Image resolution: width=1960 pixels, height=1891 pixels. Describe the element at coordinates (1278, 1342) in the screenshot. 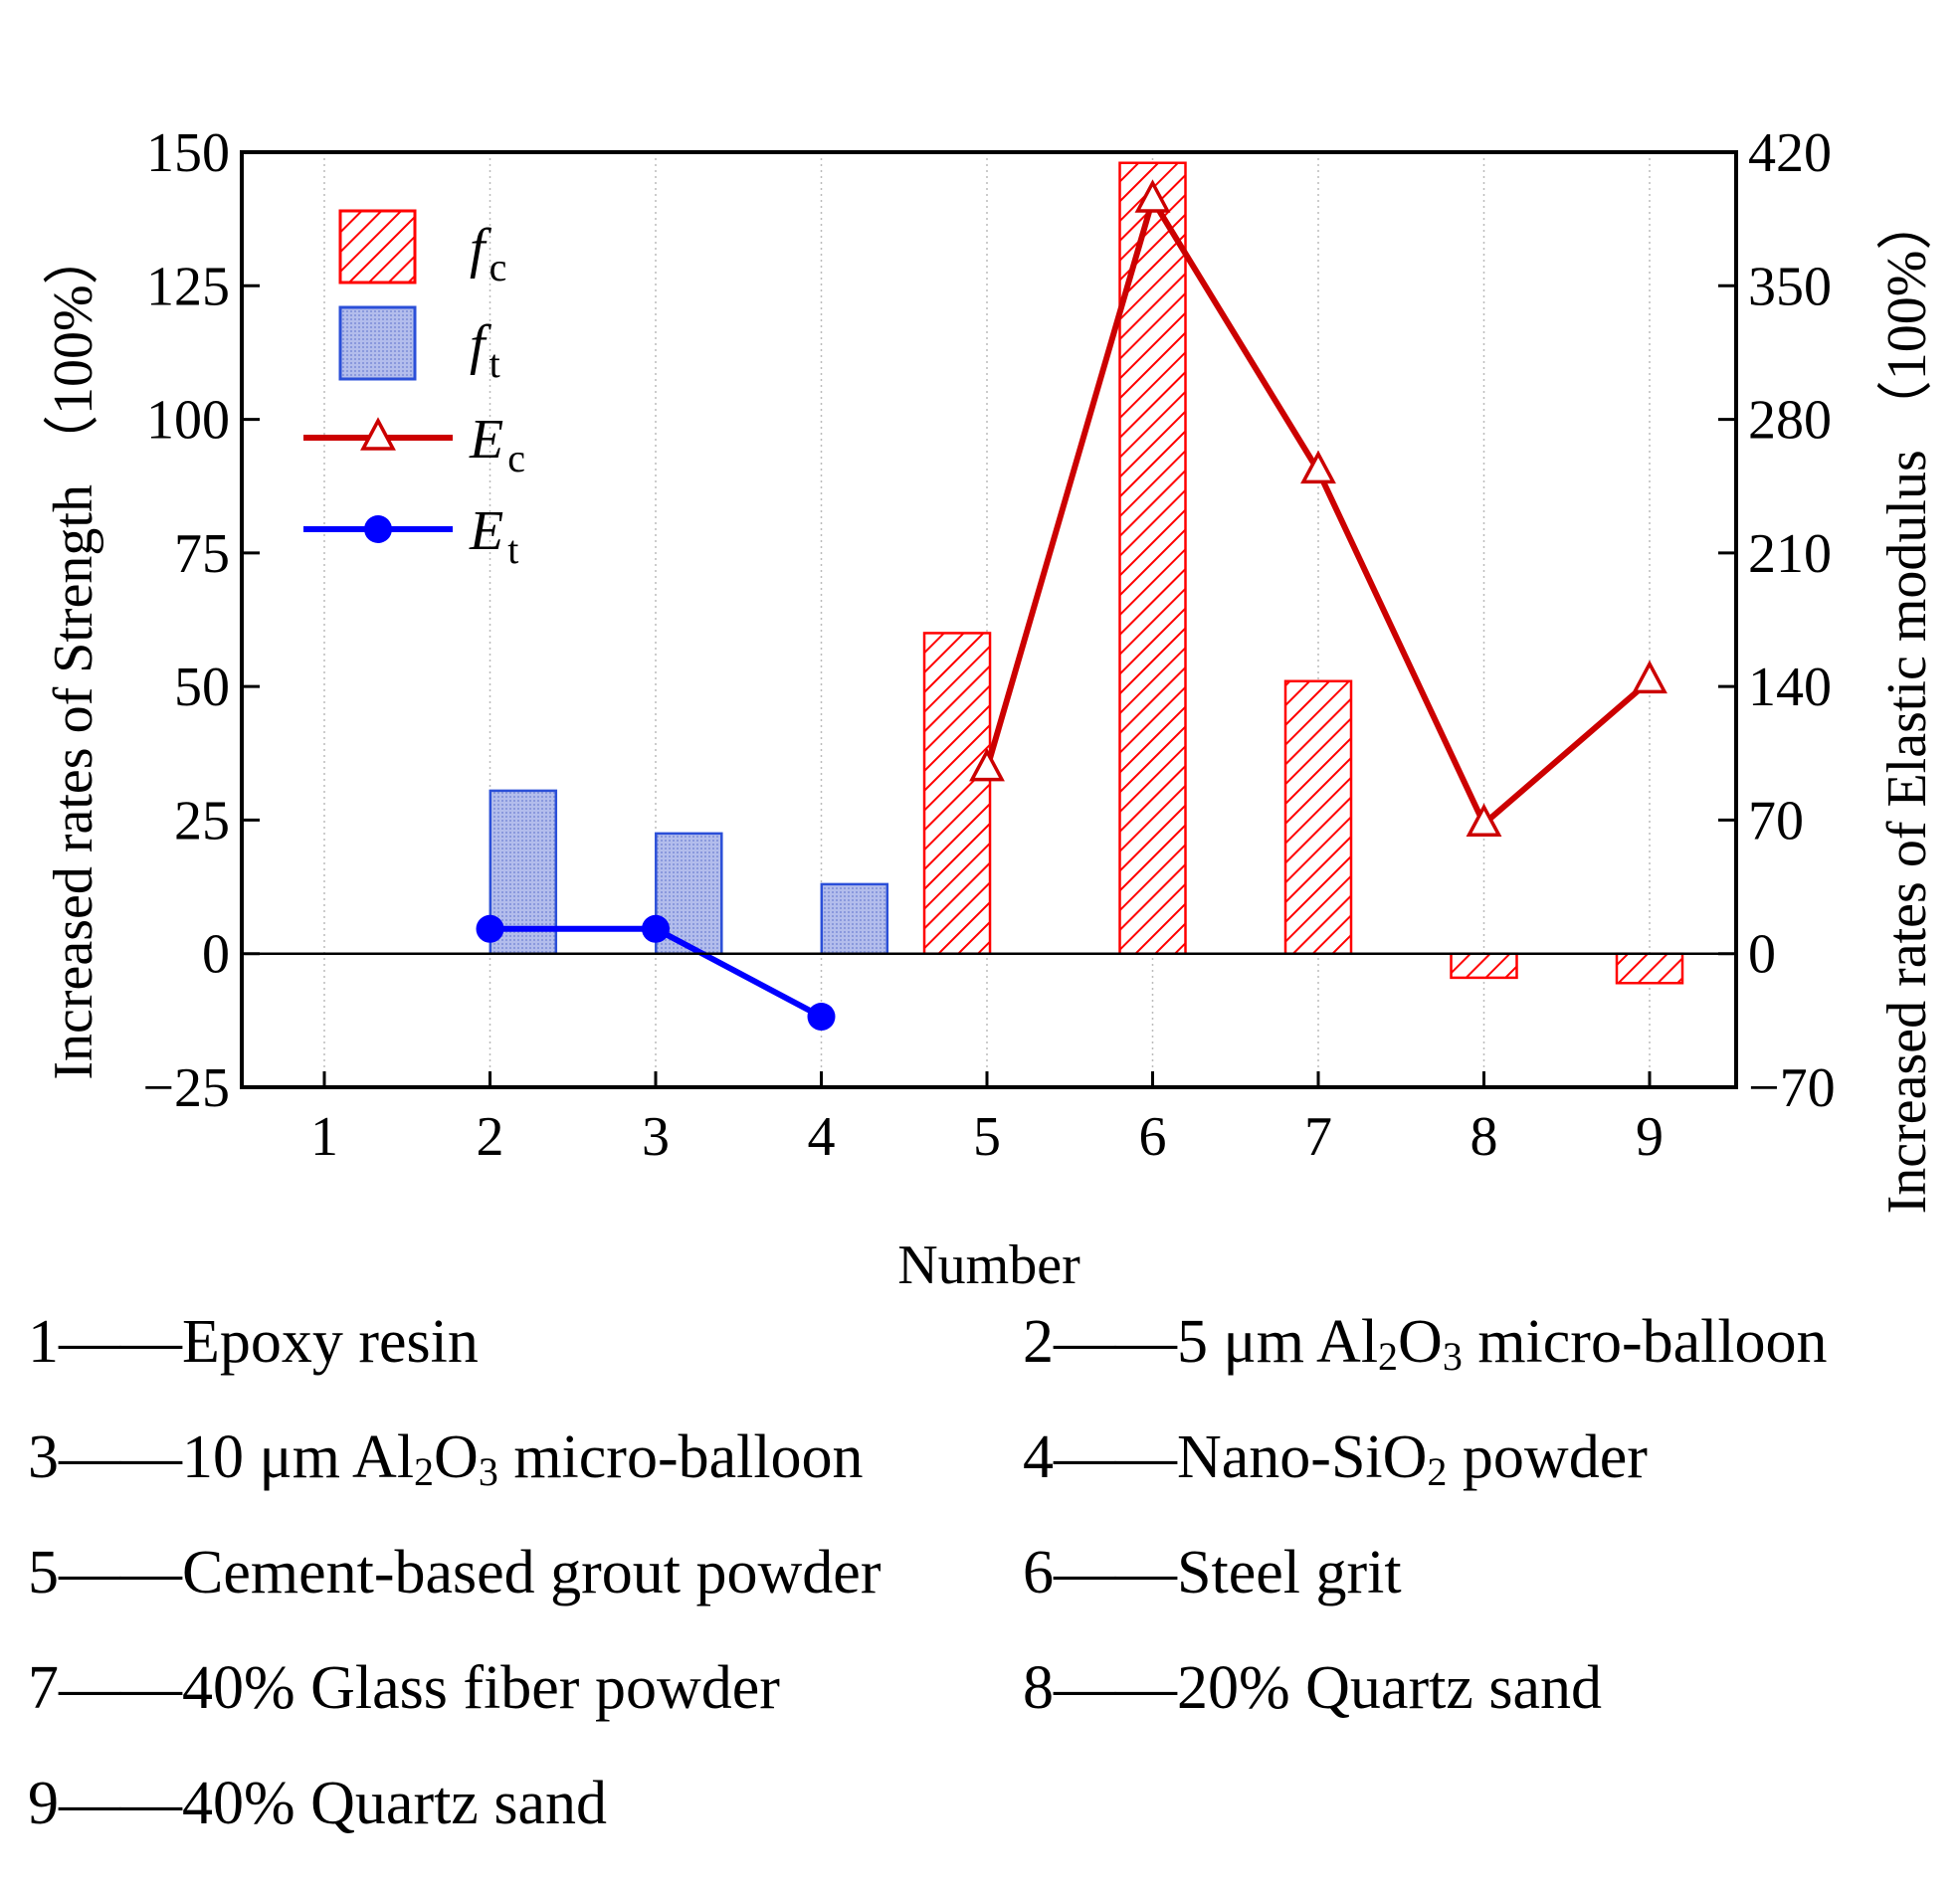

I see `note-text: 5 μm Al` at that location.